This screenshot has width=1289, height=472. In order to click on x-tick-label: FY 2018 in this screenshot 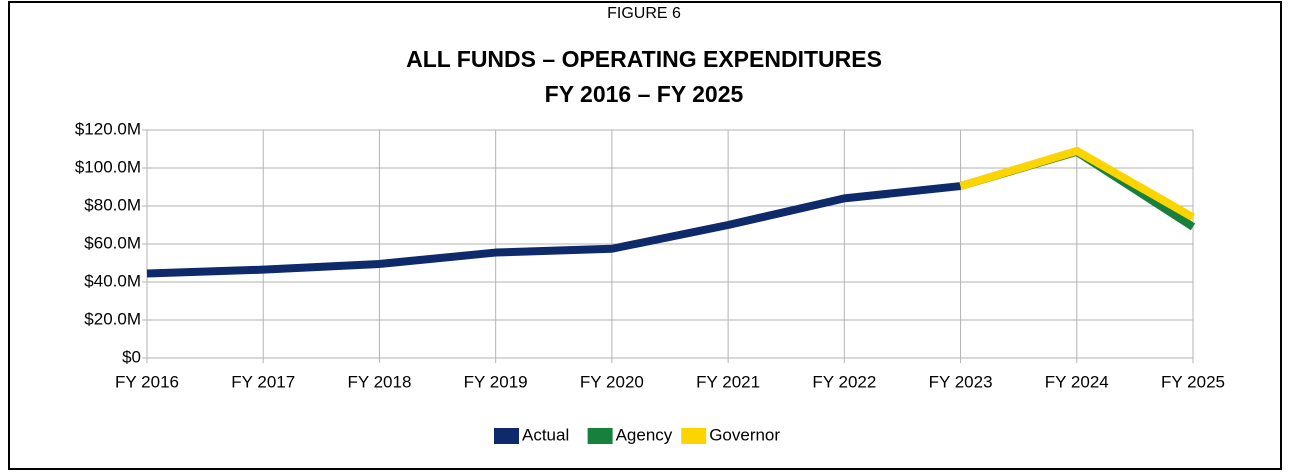, I will do `click(379, 381)`.